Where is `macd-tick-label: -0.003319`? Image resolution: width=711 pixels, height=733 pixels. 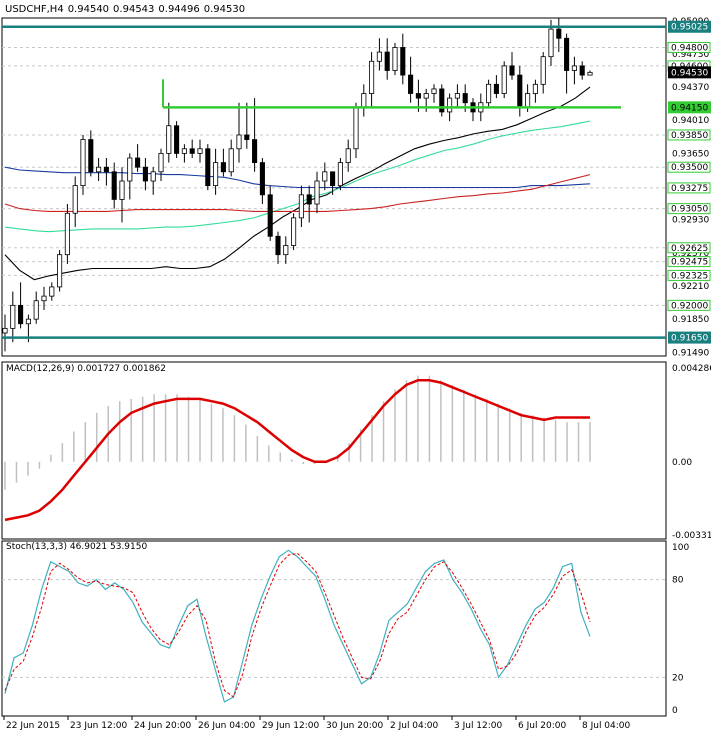 macd-tick-label: -0.003319 is located at coordinates (691, 536).